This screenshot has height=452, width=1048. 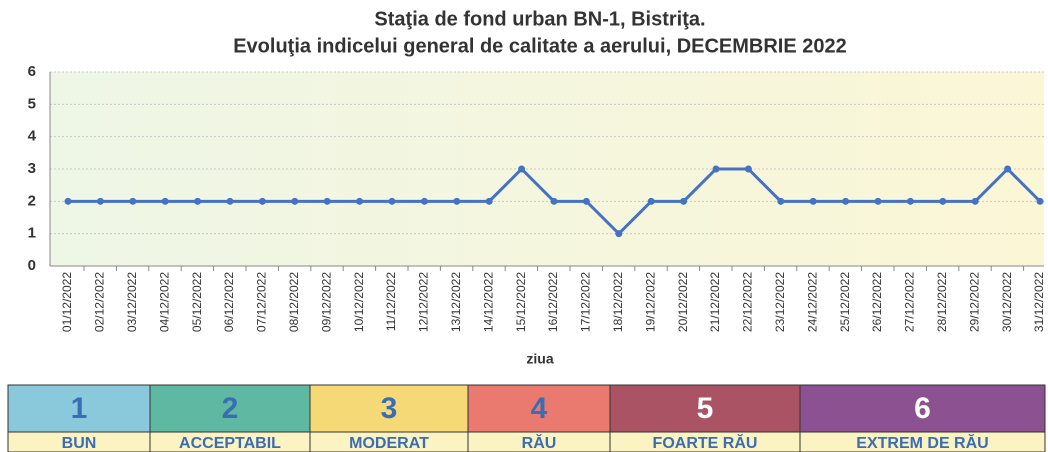 I want to click on x-tick-label: 23/12/2022, so click(x=780, y=302).